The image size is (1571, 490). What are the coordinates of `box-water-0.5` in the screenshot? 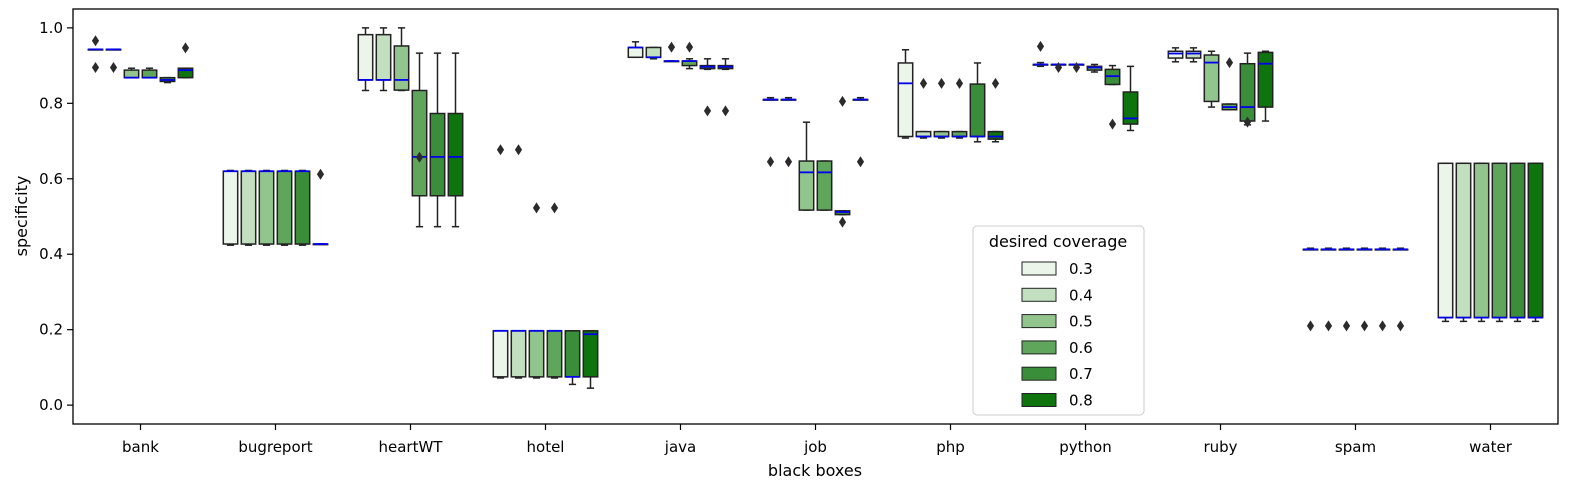 It's located at (1481, 242).